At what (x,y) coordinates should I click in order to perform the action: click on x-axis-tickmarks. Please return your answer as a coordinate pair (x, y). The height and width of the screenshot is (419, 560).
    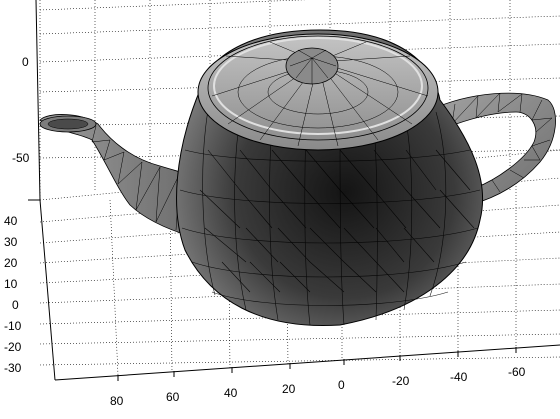
    Looking at the image, I should click on (317, 364).